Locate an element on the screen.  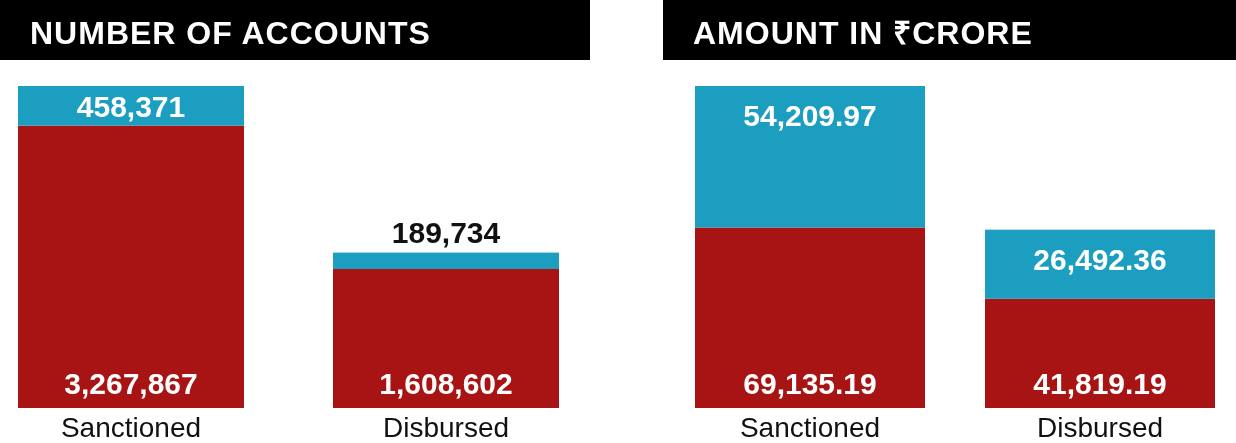
data-label: 69,135.19 is located at coordinates (810, 383).